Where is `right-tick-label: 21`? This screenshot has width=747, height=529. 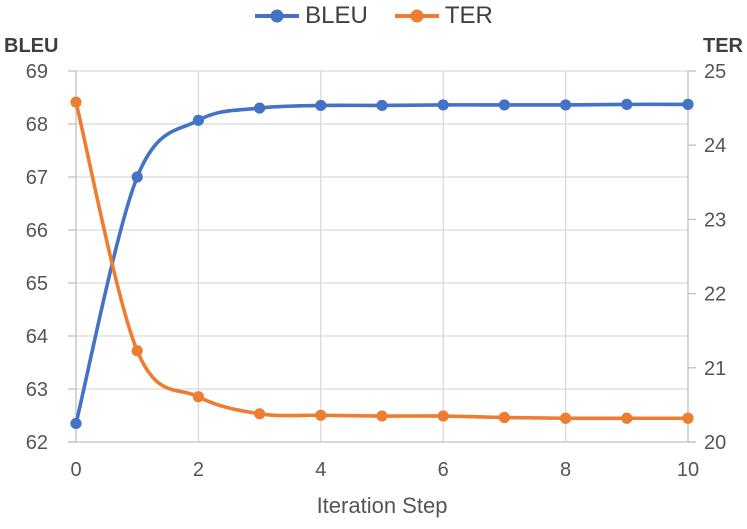
right-tick-label: 21 is located at coordinates (715, 369).